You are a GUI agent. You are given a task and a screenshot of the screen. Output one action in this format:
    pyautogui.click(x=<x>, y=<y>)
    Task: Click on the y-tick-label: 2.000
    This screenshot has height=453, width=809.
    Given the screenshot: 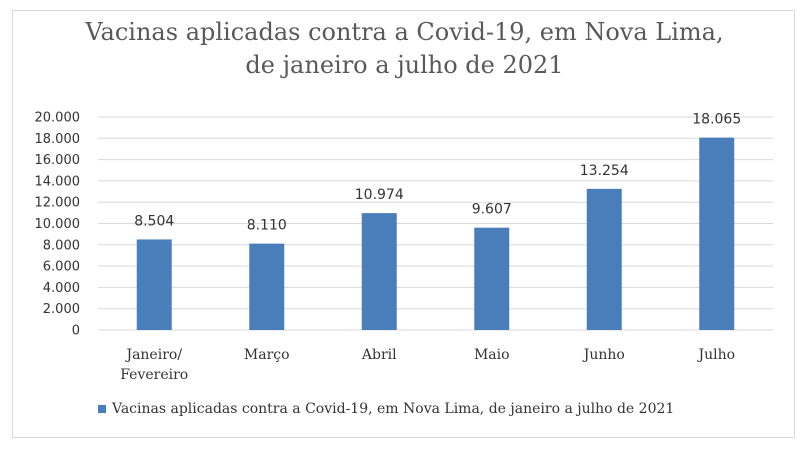 What is the action you would take?
    pyautogui.click(x=61, y=309)
    